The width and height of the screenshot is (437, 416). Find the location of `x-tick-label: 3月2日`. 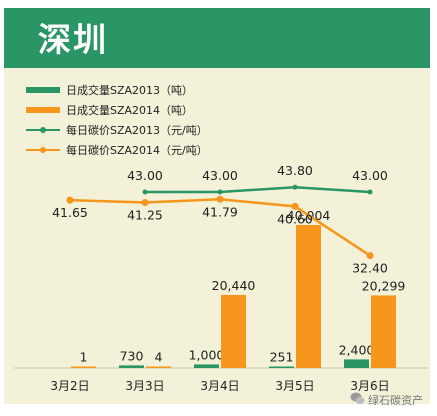

x-tick-label: 3月2日 is located at coordinates (69, 386).